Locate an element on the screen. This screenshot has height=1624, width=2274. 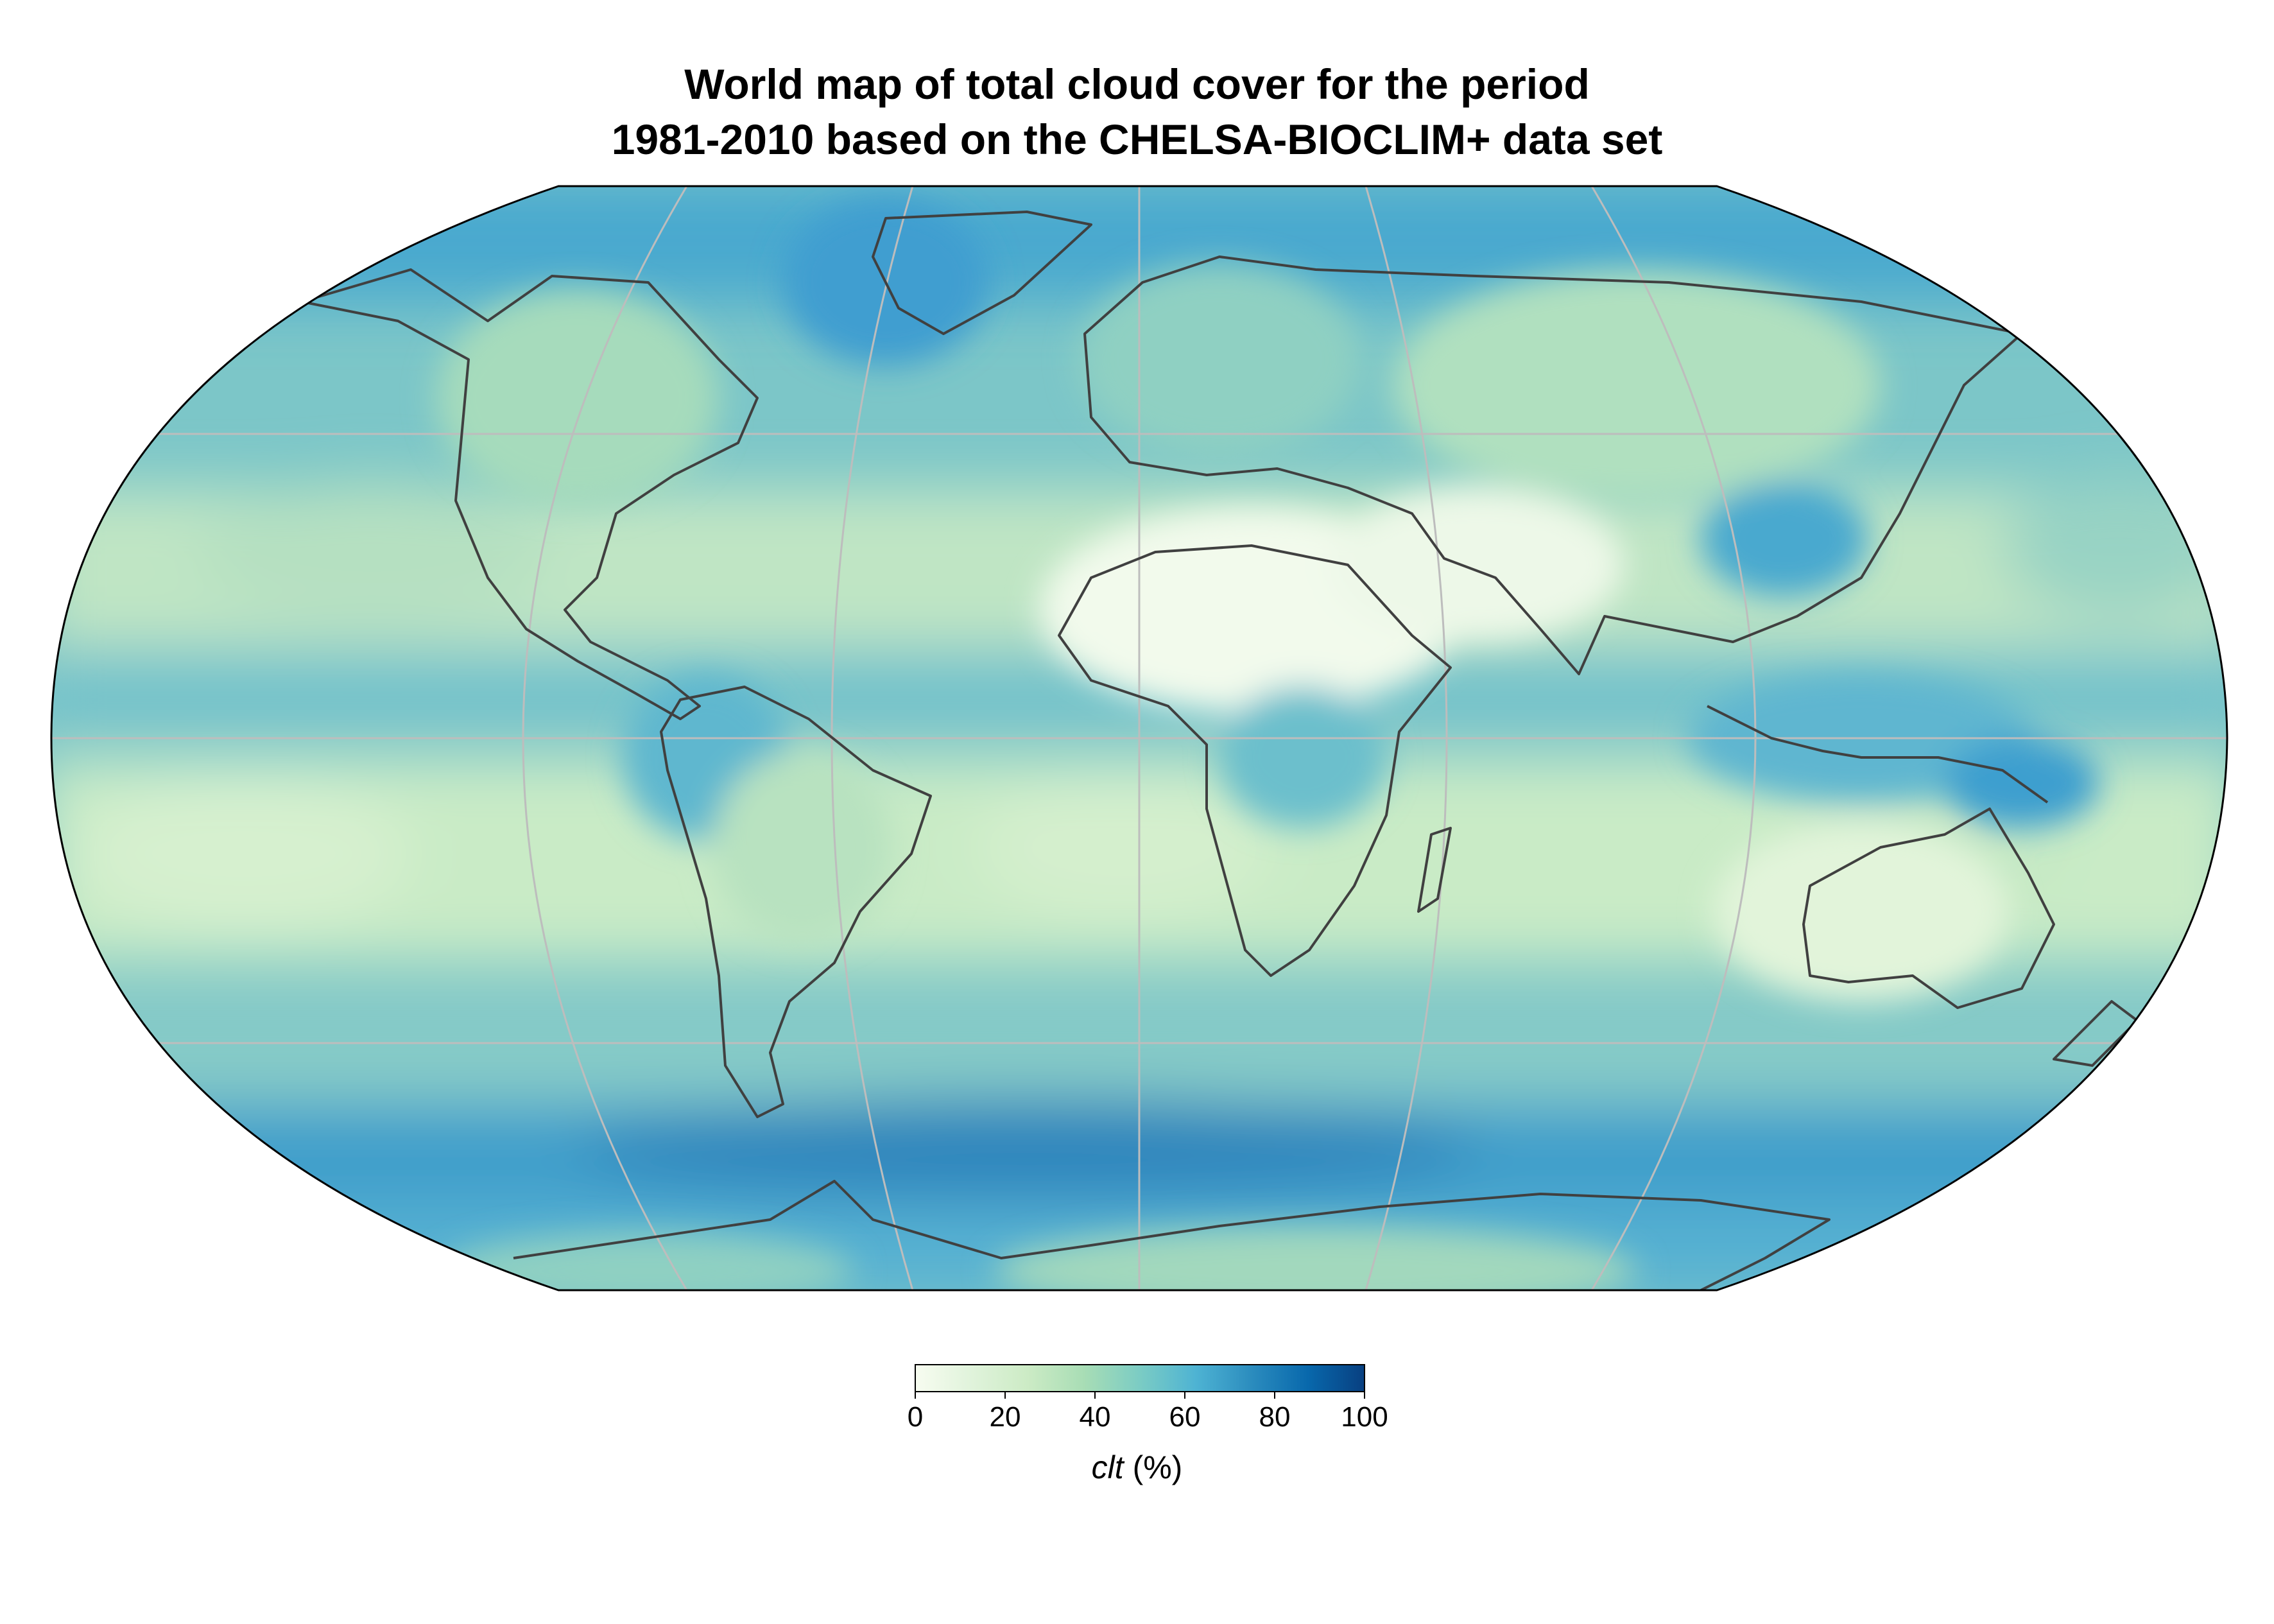
colorbar-label: clt (%) is located at coordinates (1137, 1467).